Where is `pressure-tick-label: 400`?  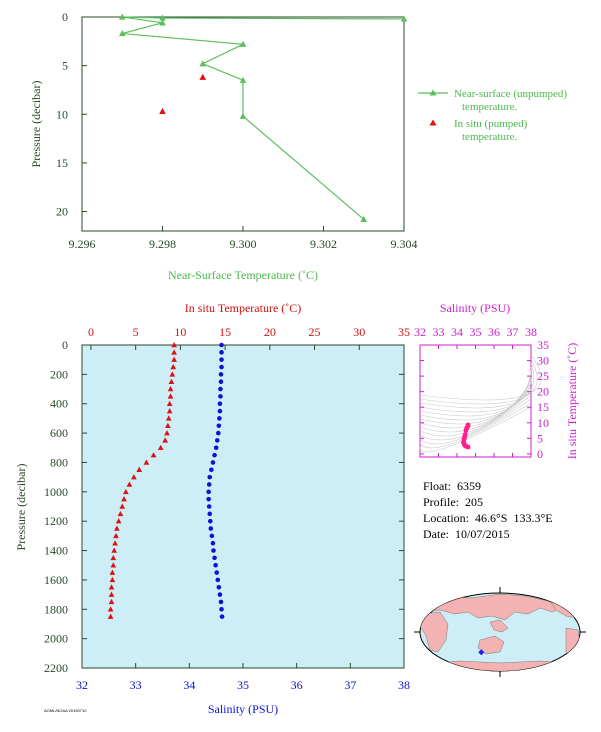
pressure-tick-label: 400 is located at coordinates (59, 404).